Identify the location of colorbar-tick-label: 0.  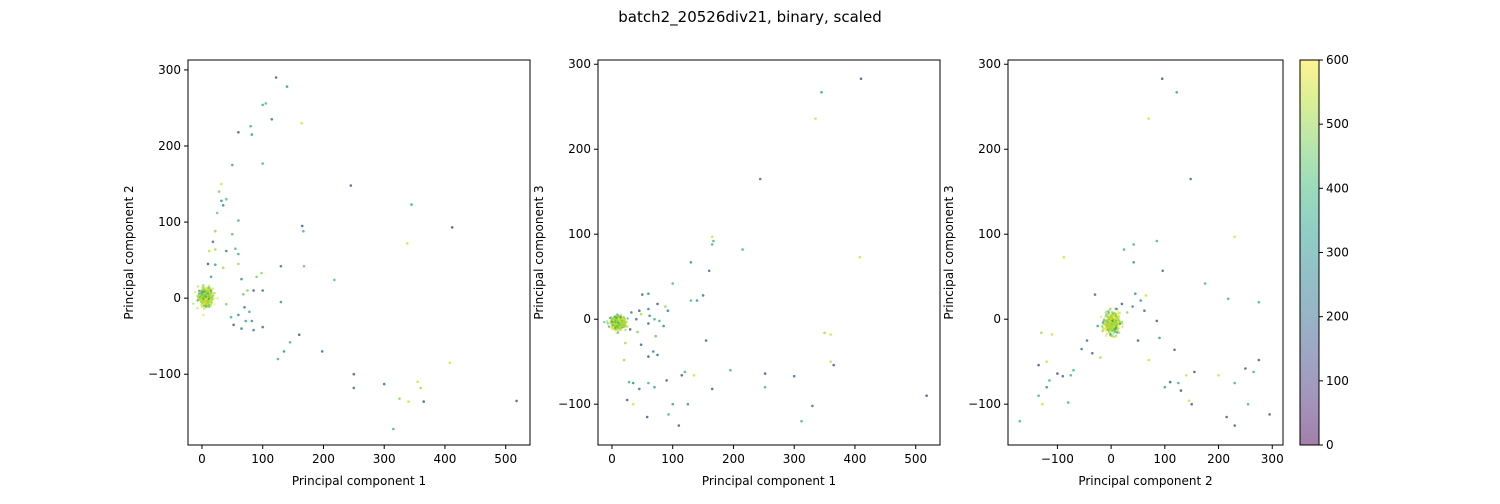
(1330, 445).